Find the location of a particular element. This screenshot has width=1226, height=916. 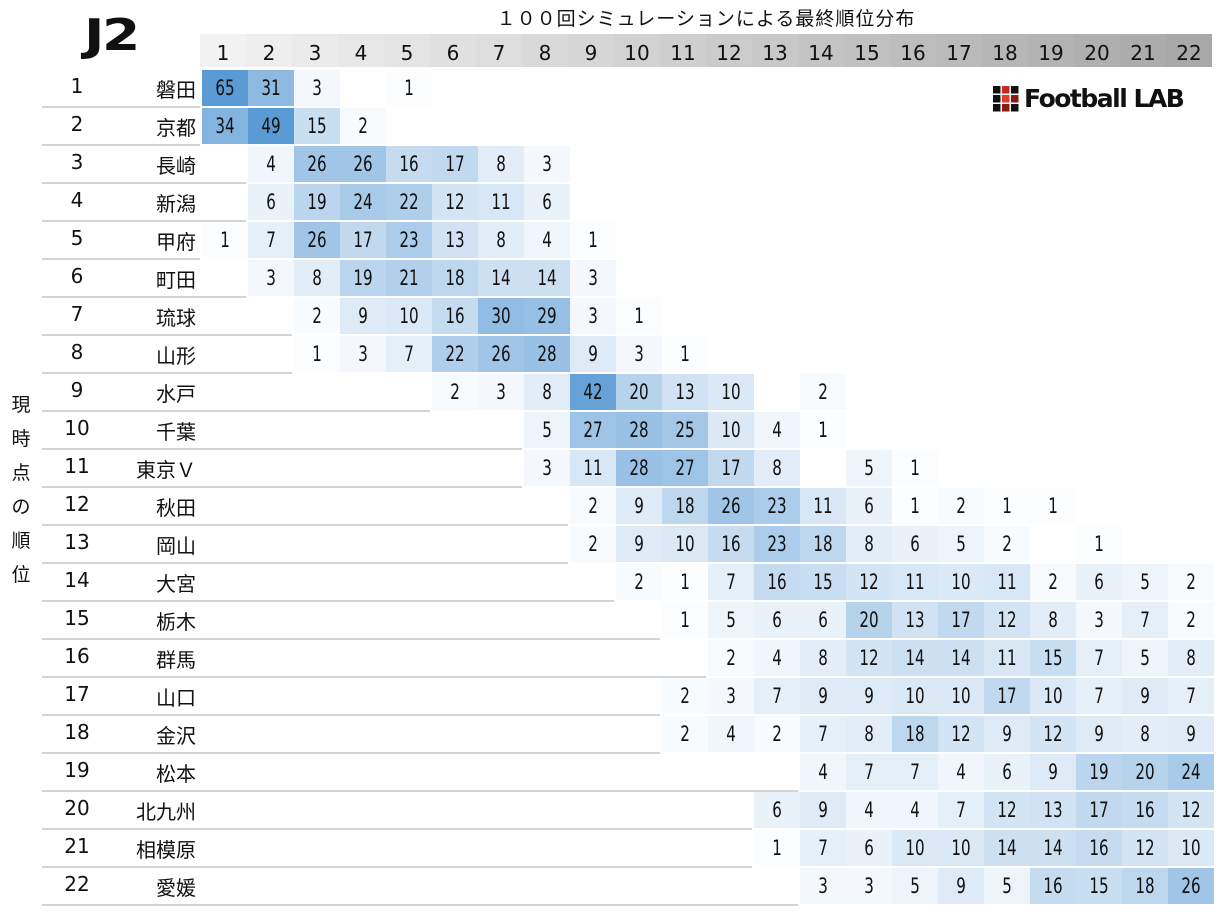

cell-value: 4 is located at coordinates (777, 430).